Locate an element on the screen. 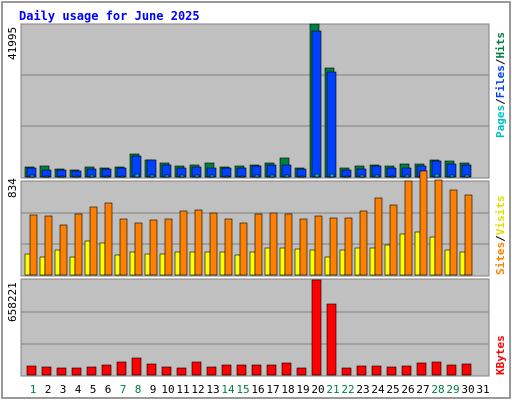  legend-files: Files is located at coordinates (500, 81).